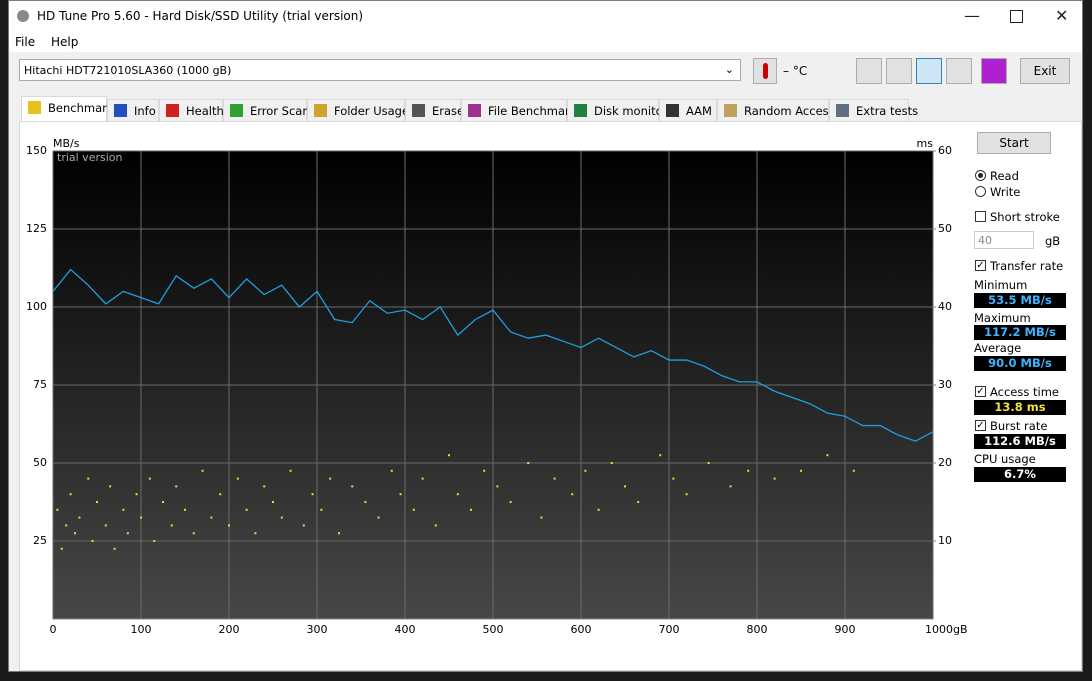 This screenshot has height=681, width=1092. Describe the element at coordinates (980, 425) in the screenshot. I see `burst-rate-checkbox: ✓` at that location.